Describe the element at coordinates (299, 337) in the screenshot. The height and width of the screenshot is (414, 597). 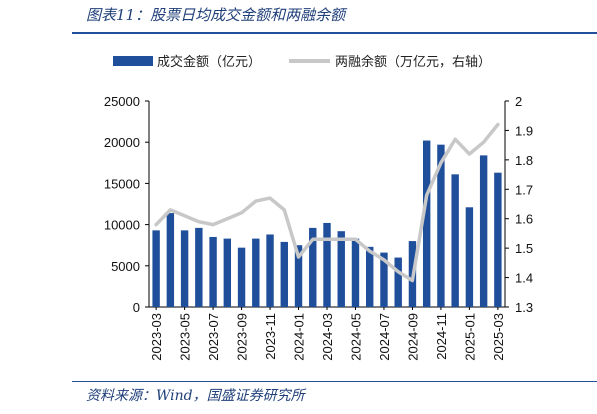
I see `x-tick-label: 2024-01` at that location.